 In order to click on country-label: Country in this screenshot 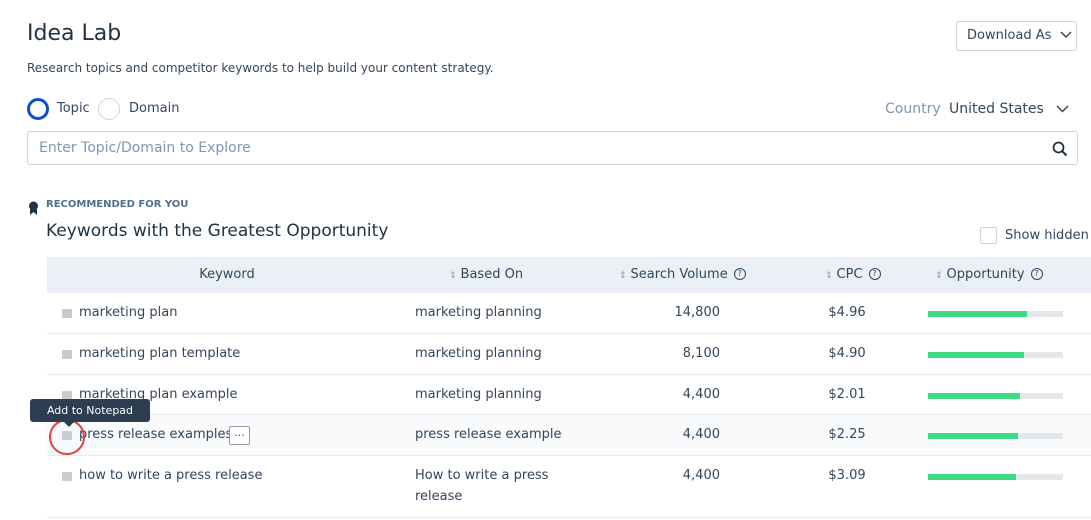, I will do `click(913, 109)`.